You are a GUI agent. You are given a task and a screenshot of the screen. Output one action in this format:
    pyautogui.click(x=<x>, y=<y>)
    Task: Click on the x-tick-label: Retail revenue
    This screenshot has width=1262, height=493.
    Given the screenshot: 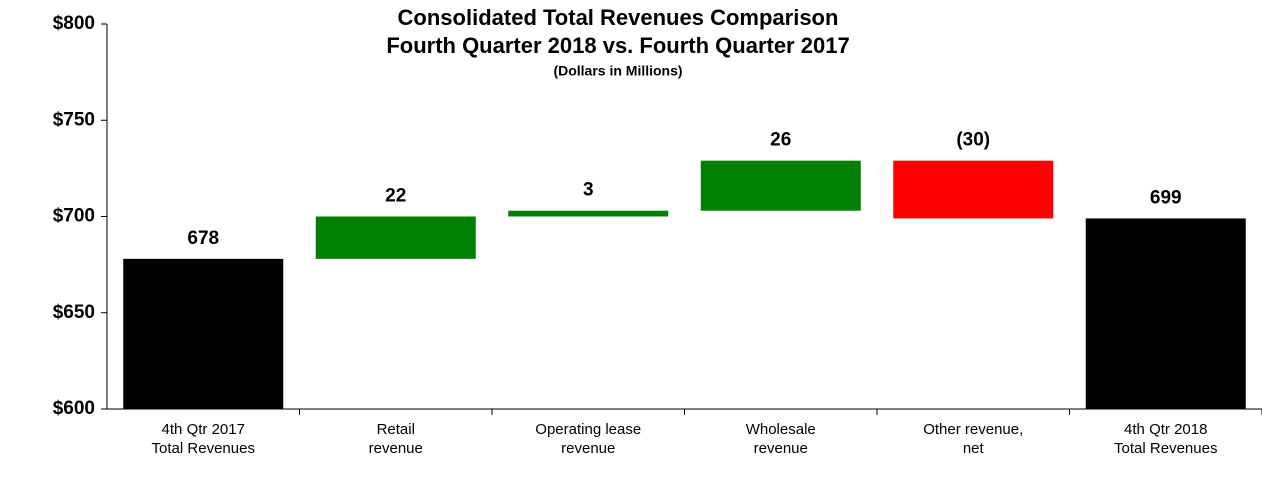 What is the action you would take?
    pyautogui.click(x=395, y=439)
    